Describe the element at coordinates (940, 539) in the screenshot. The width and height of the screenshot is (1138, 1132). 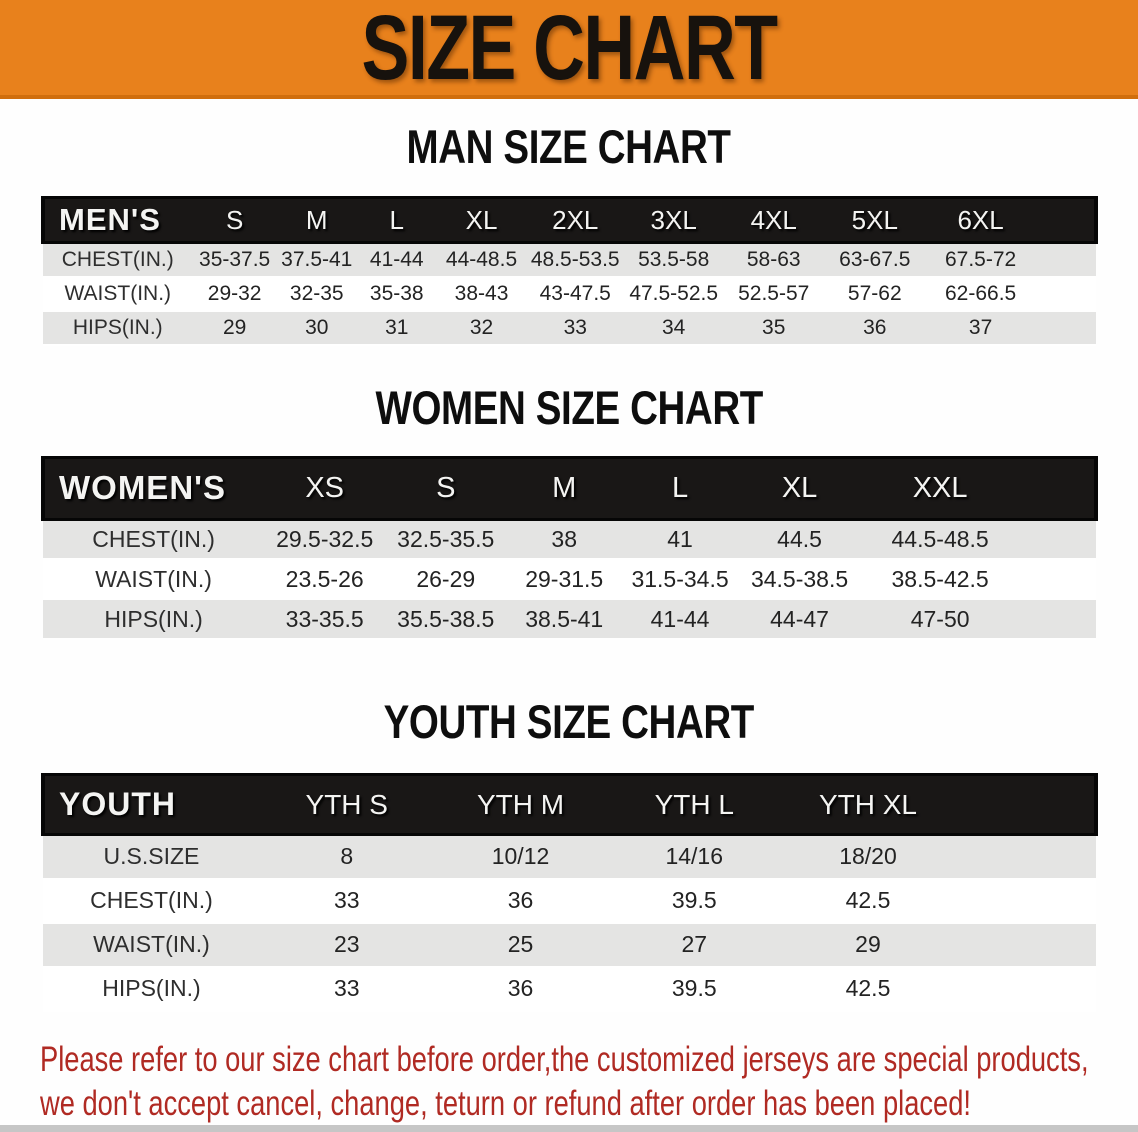
I see `value-cell: 44.5-48.5` at that location.